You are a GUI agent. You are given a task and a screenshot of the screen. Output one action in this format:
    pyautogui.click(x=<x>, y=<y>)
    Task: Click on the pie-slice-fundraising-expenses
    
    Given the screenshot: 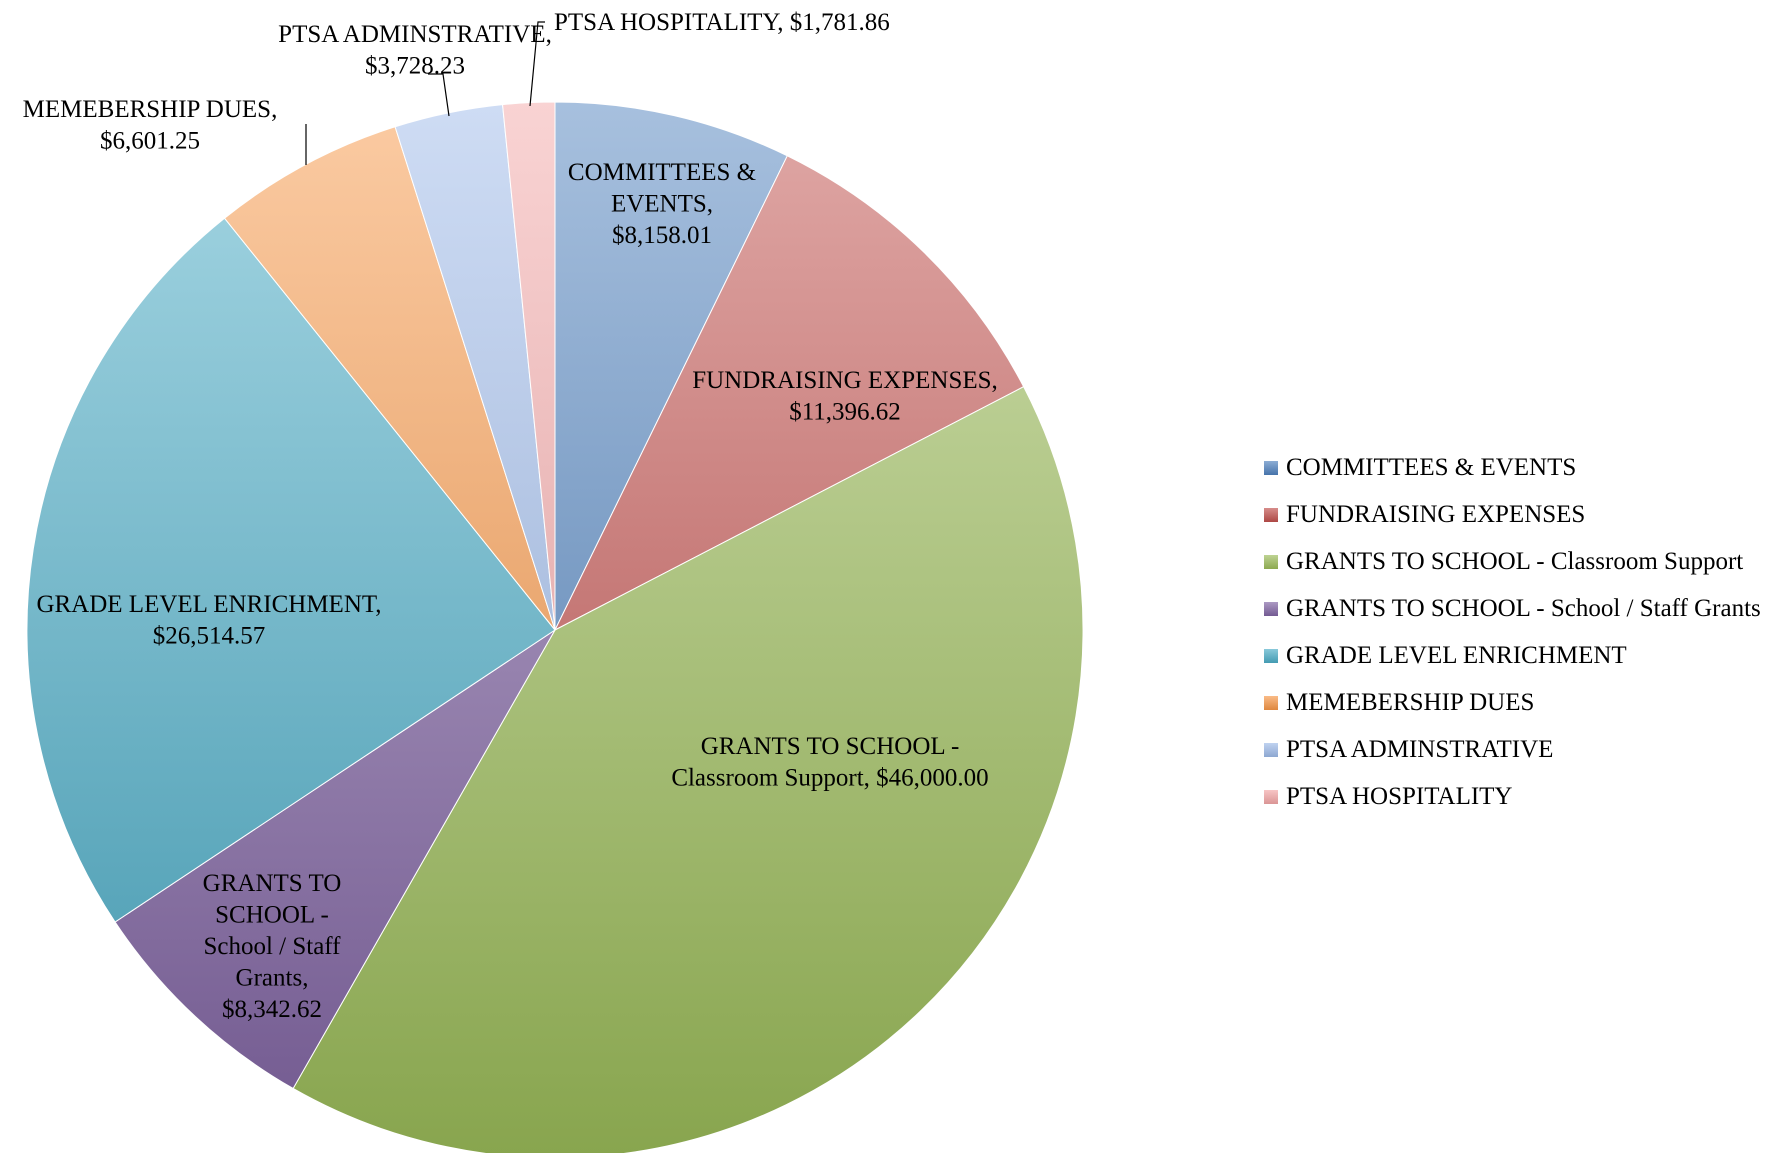 What is the action you would take?
    pyautogui.click(x=789, y=393)
    